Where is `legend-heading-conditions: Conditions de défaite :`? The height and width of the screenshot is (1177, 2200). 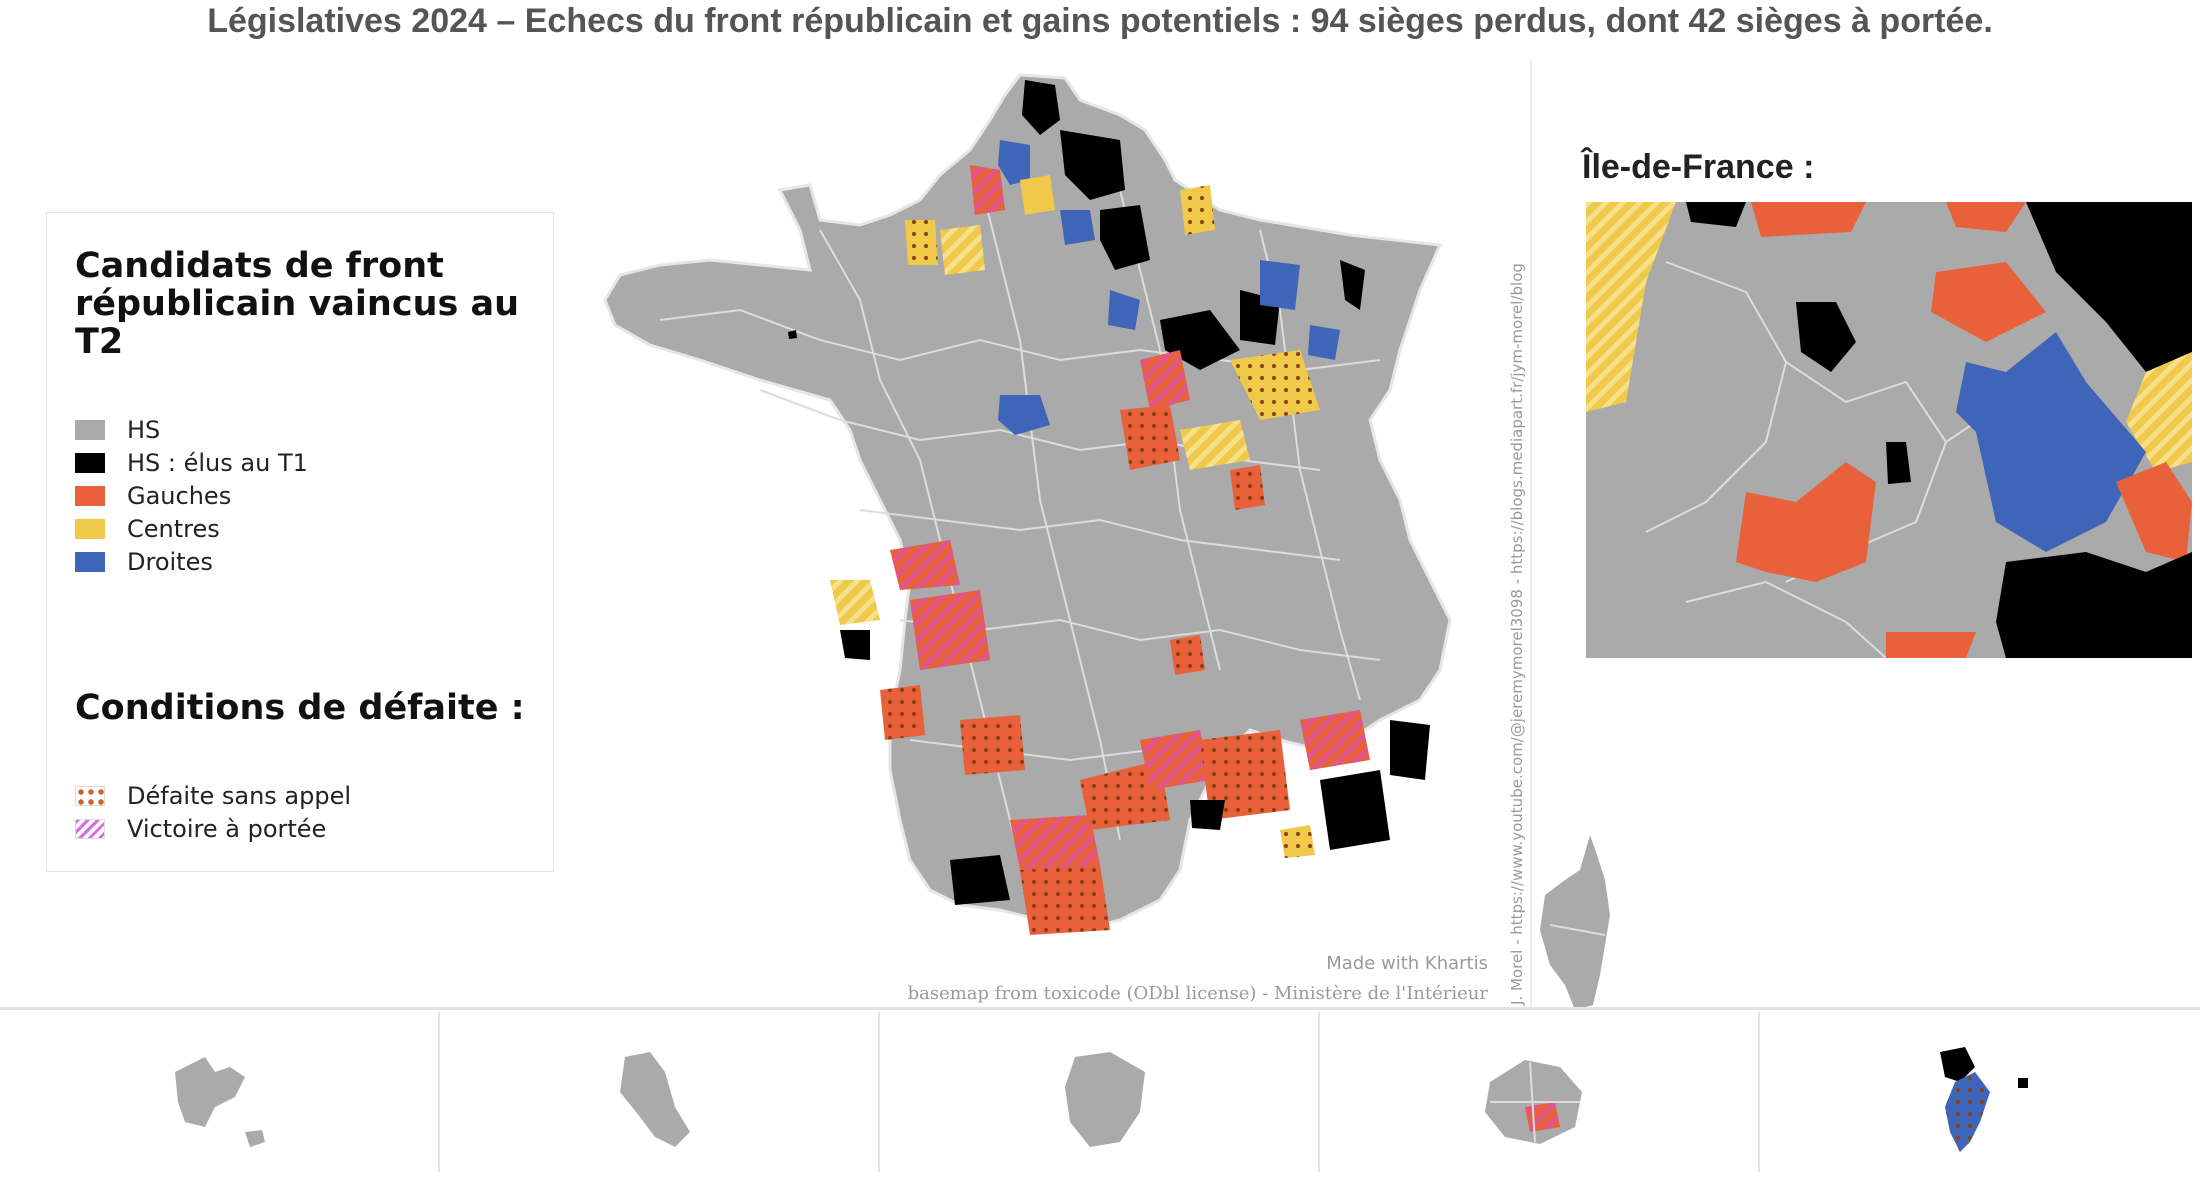 legend-heading-conditions: Conditions de défaite : is located at coordinates (300, 708).